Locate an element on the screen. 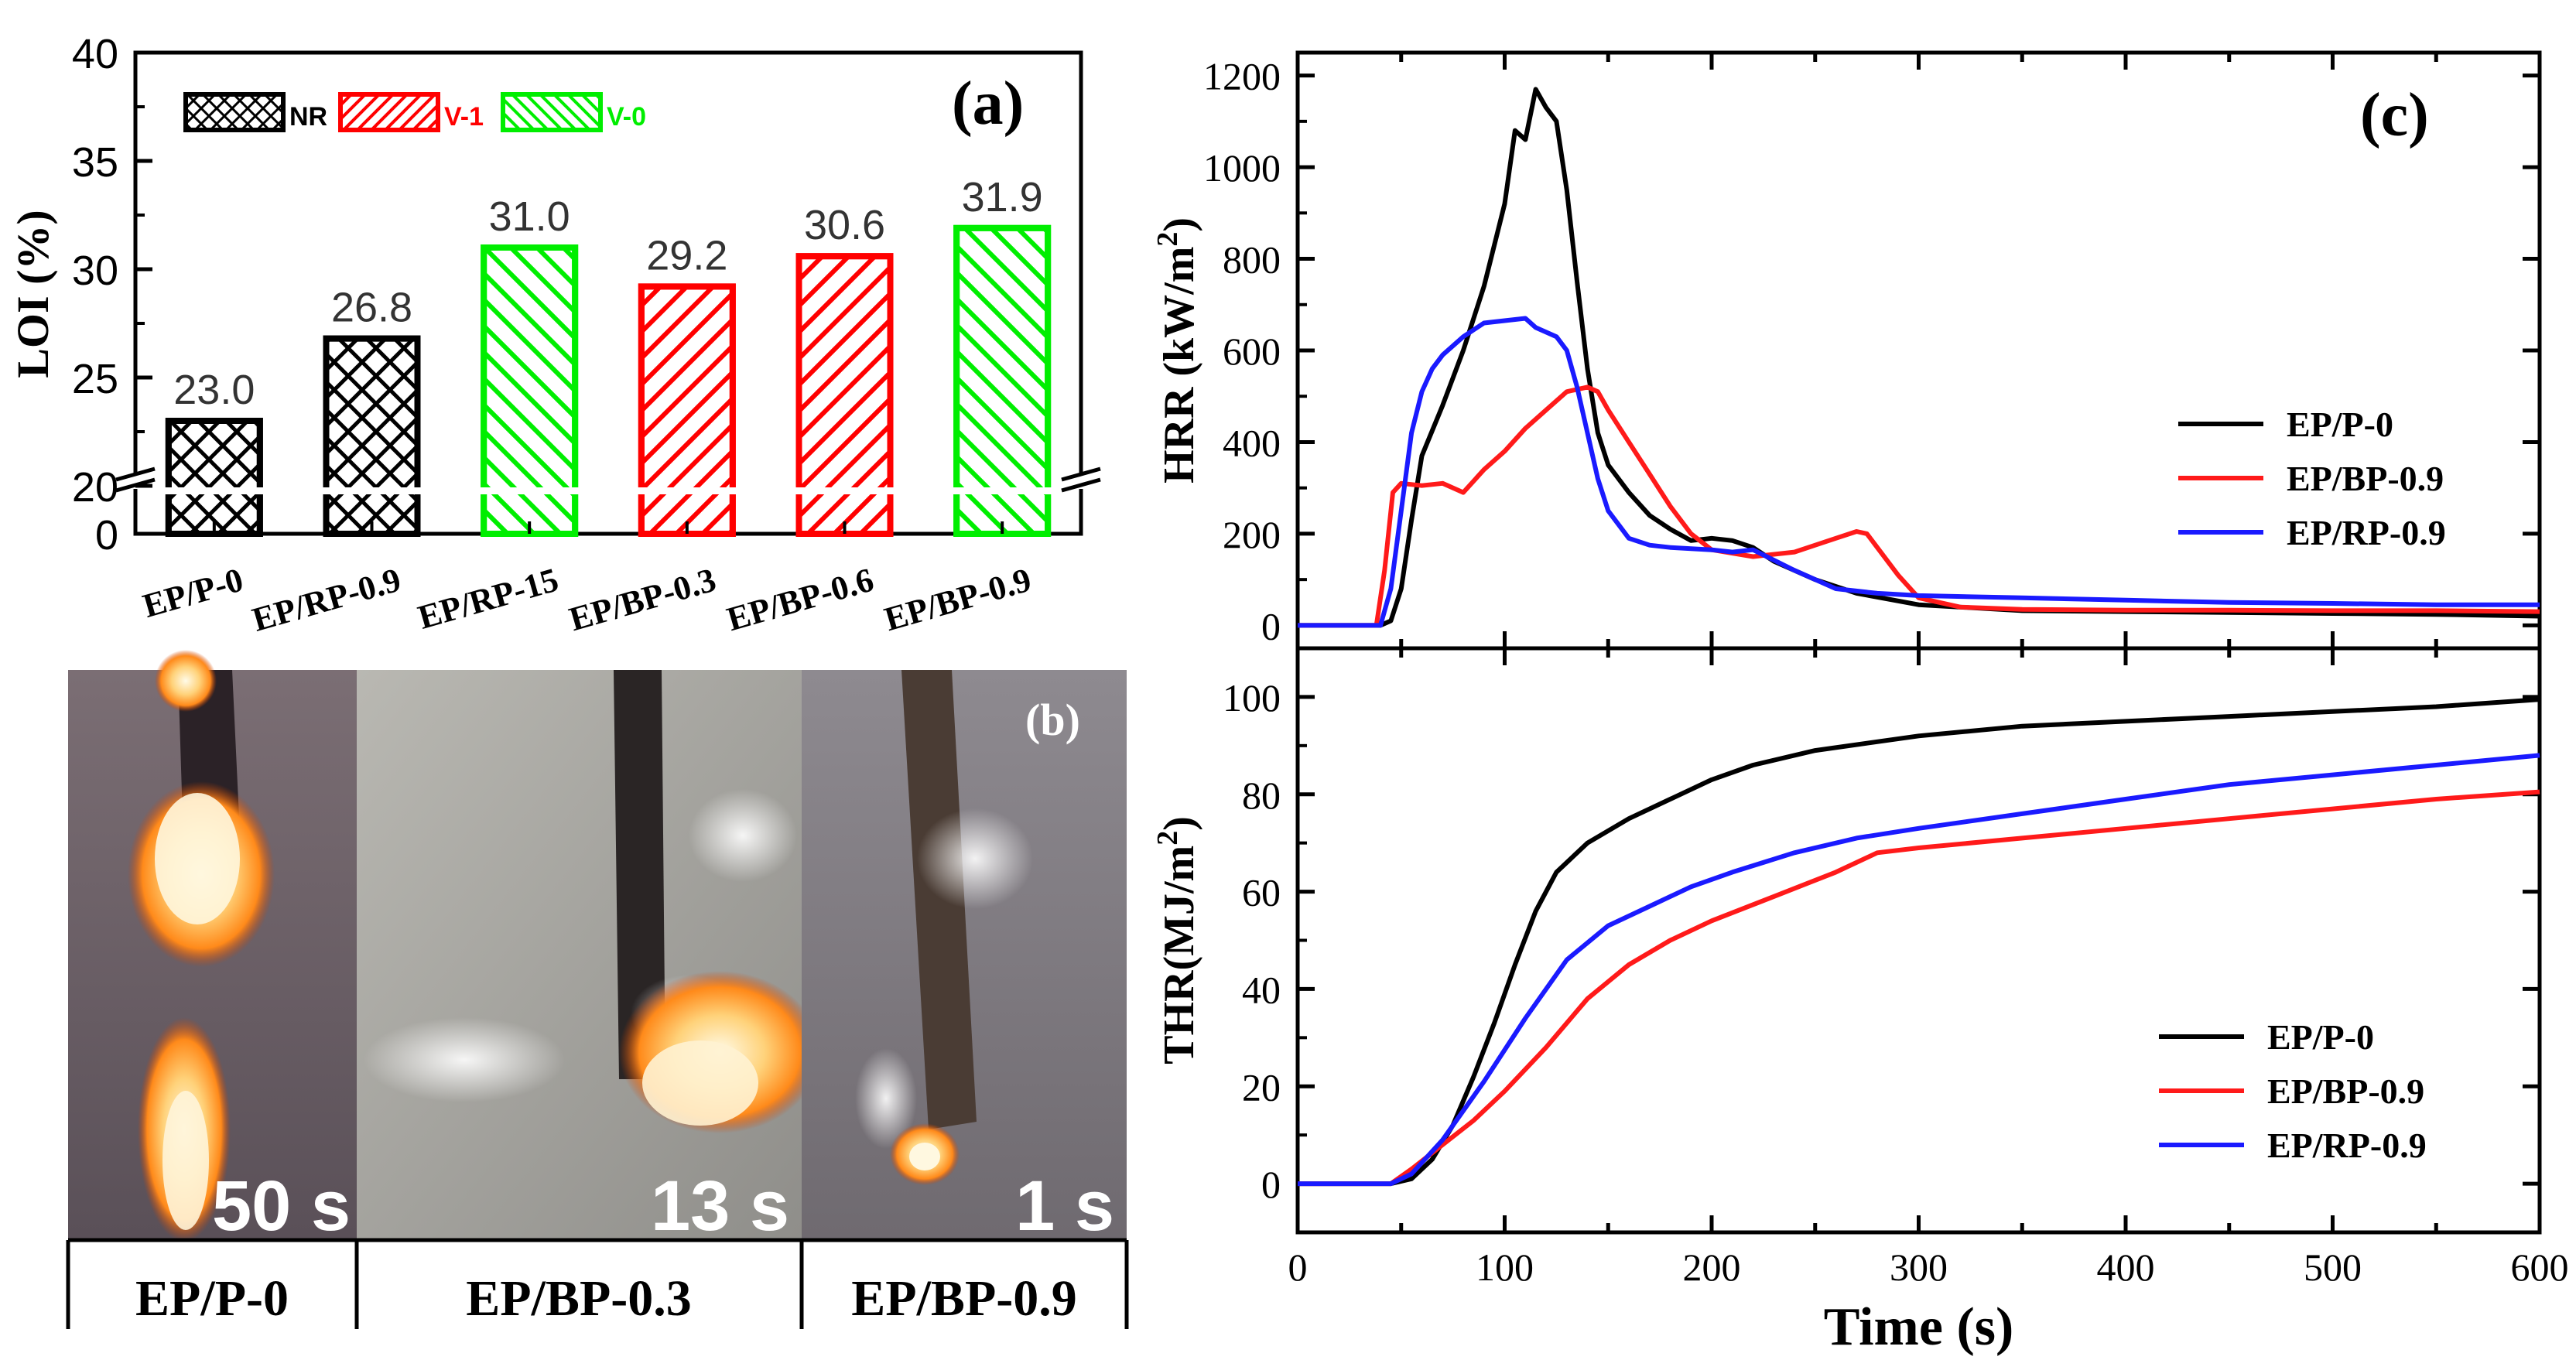 The image size is (2576, 1360). y-axis-label-main: THR(MJ/m is located at coordinates (1179, 955).